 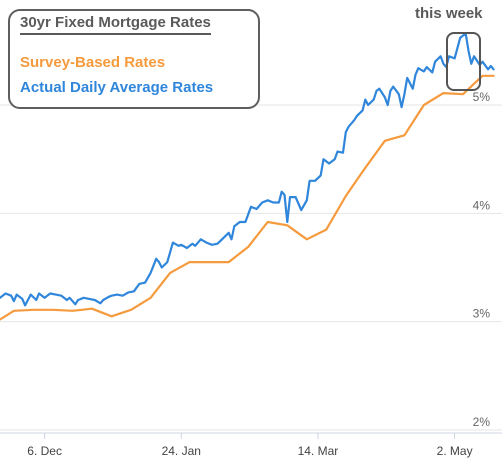 I want to click on legend, so click(x=134, y=59).